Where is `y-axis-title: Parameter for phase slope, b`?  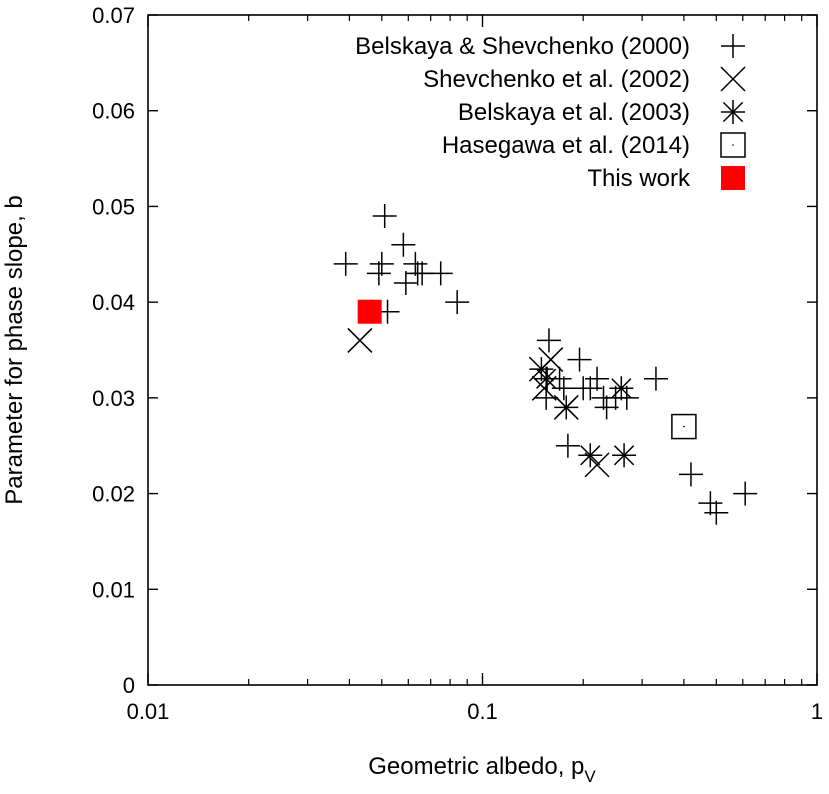
y-axis-title: Parameter for phase slope, b is located at coordinates (14, 350).